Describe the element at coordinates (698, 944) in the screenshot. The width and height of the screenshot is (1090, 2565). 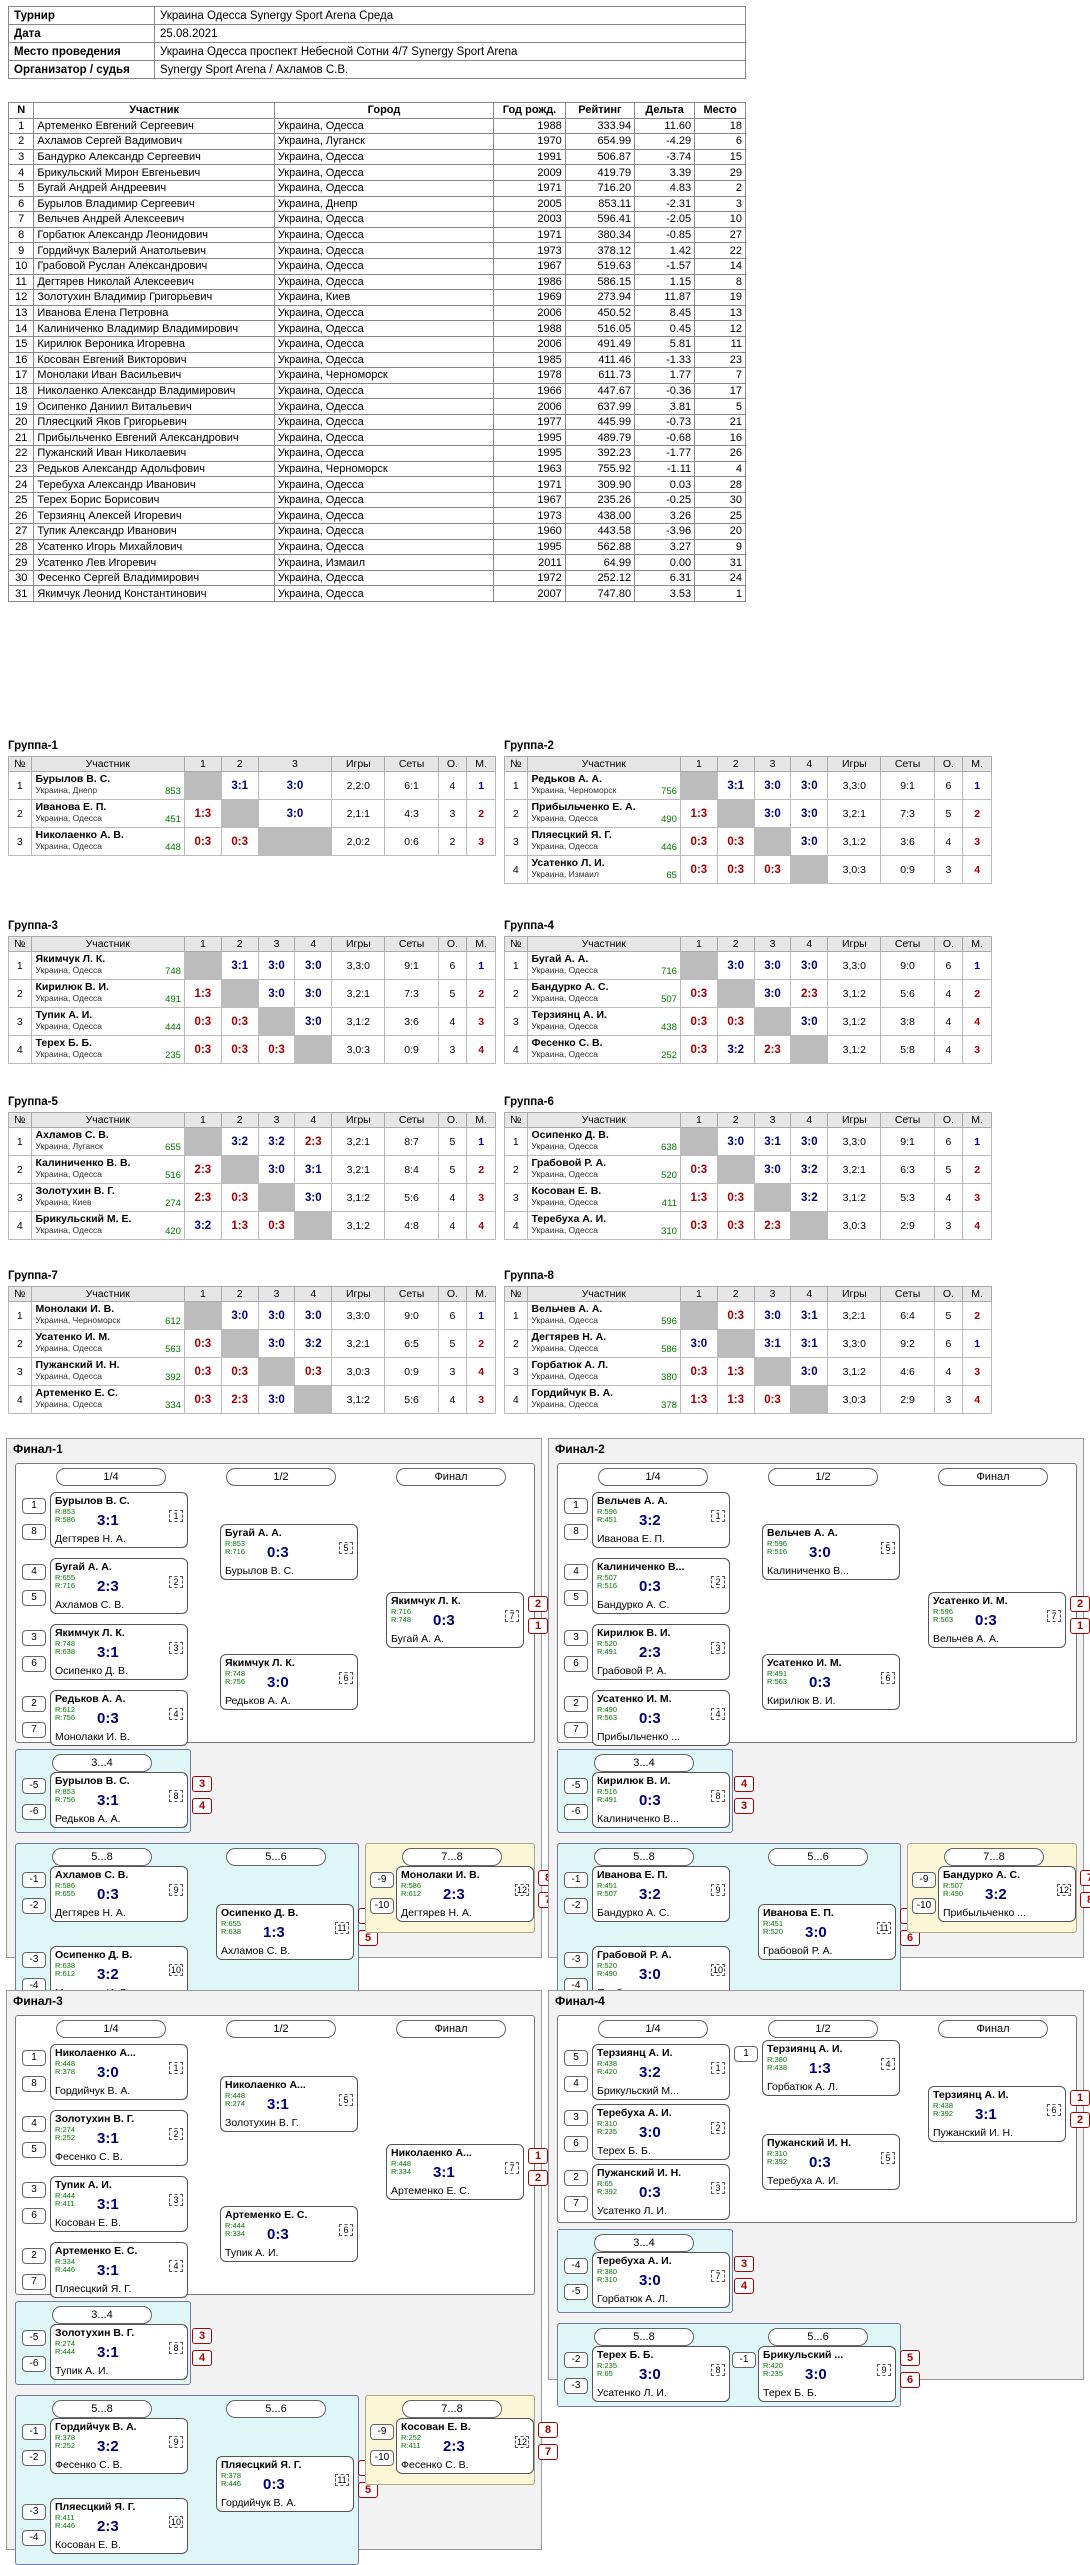
I see `group-header-cell: 1` at that location.